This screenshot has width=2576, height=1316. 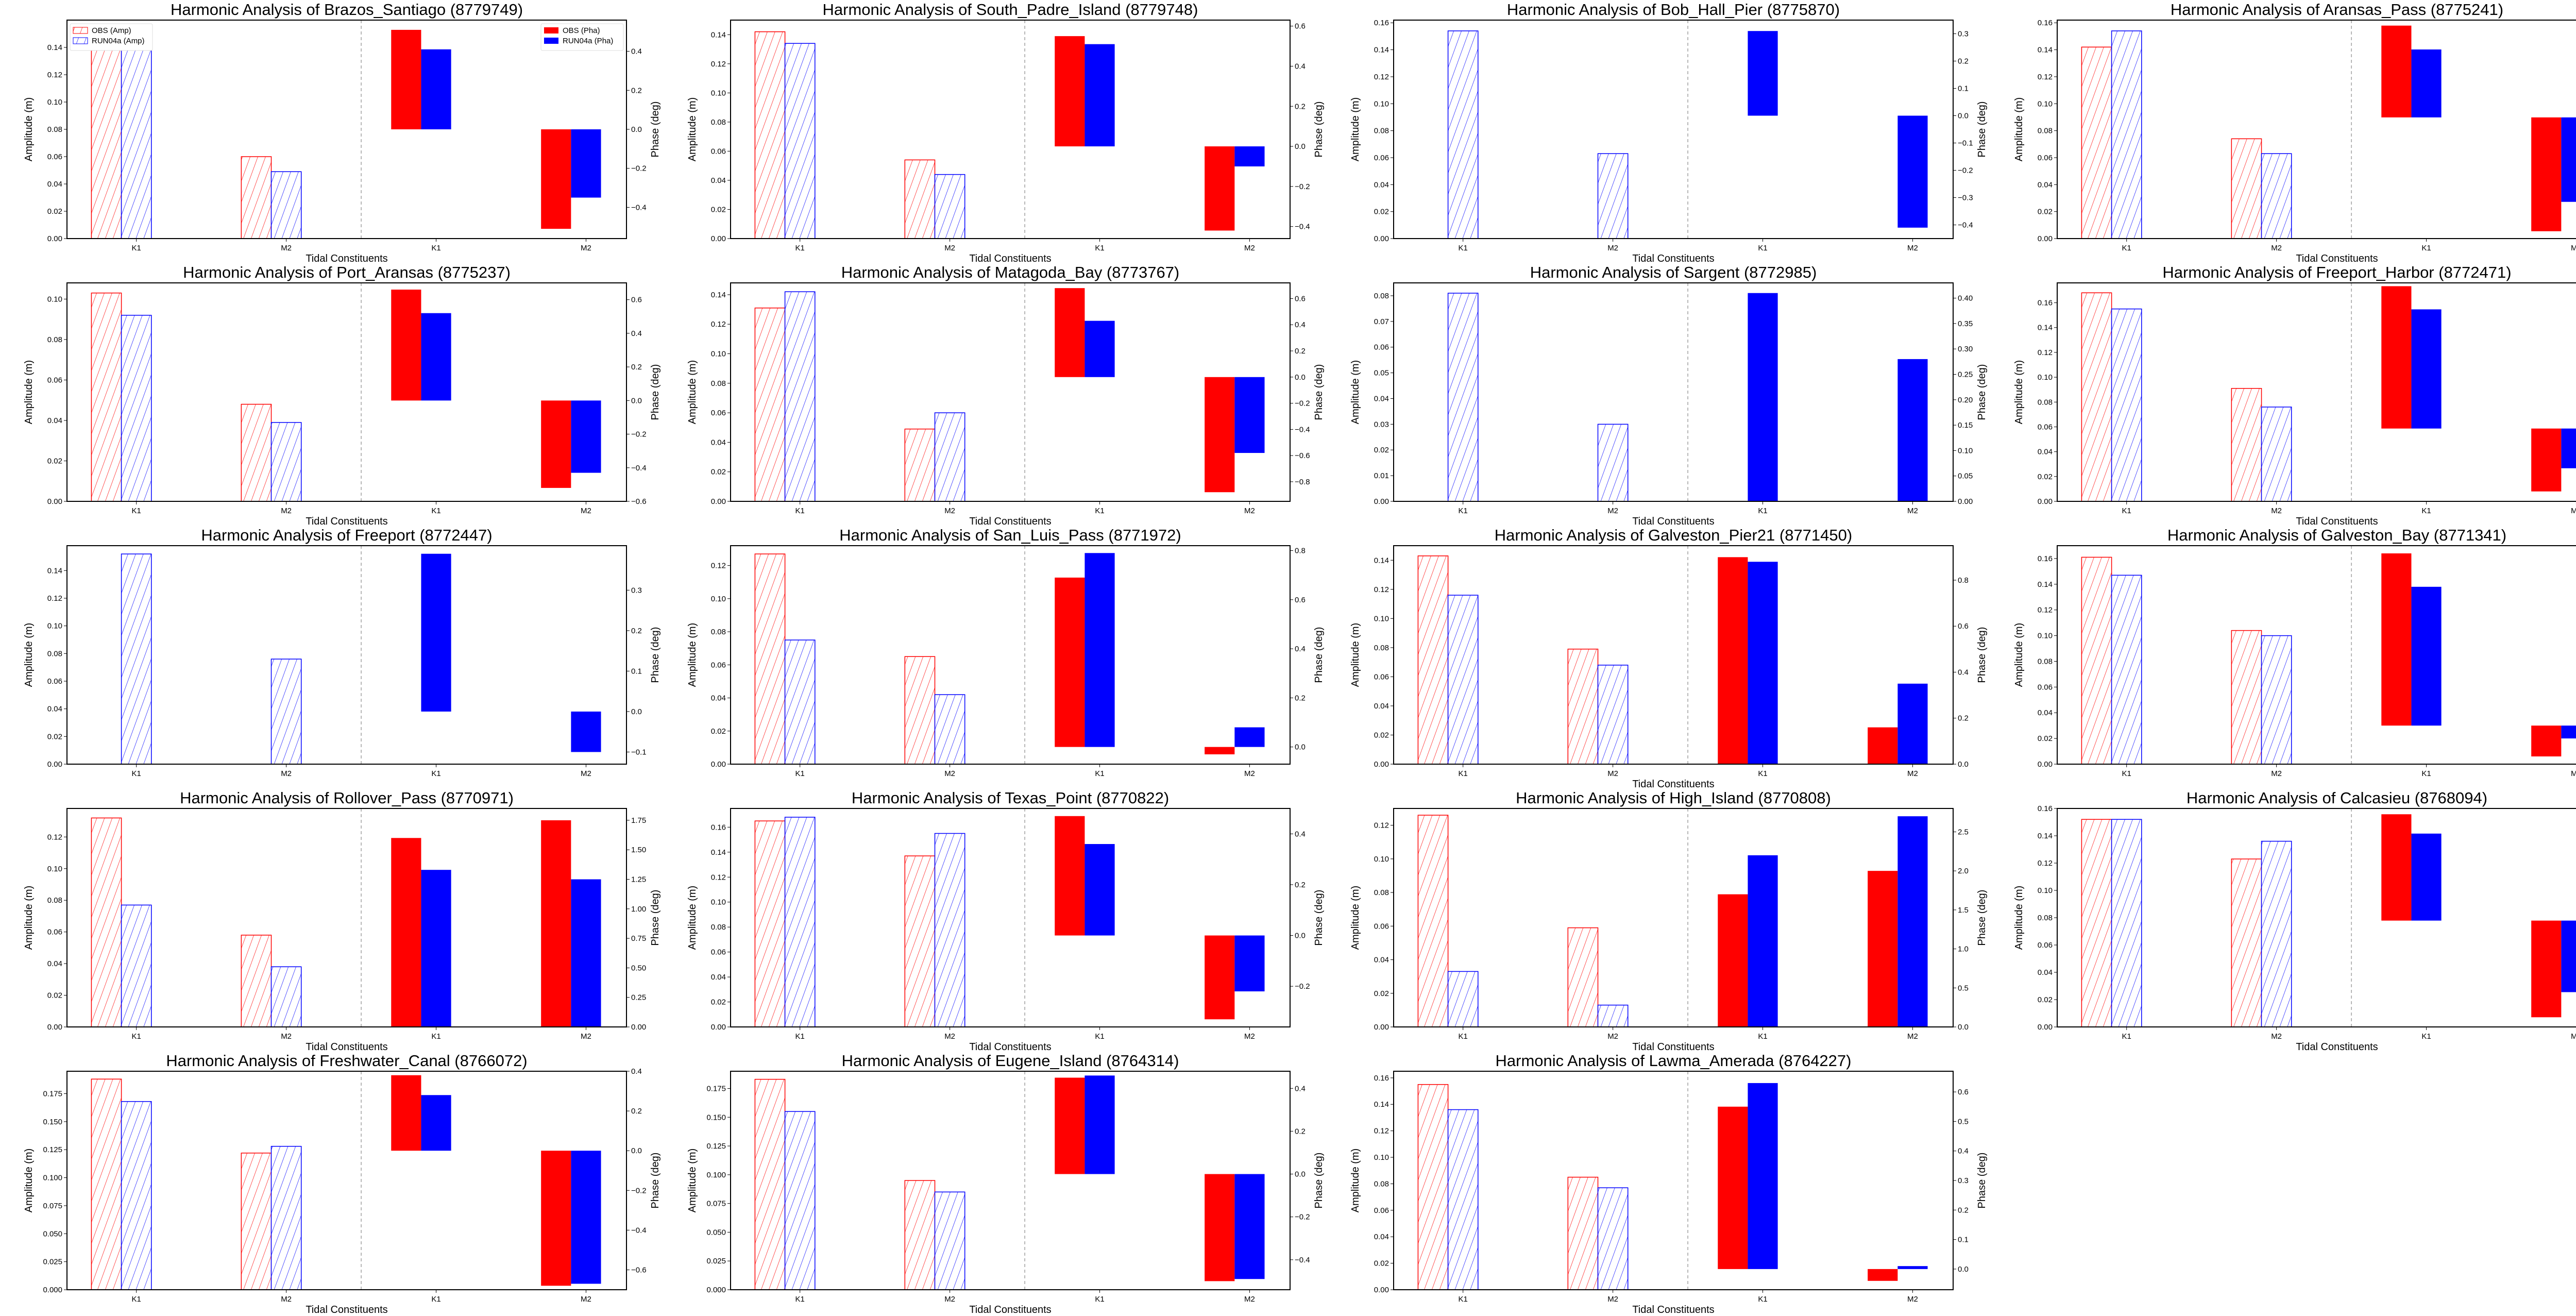 What do you see at coordinates (636, 1111) in the screenshot?
I see `y2-tick-label: 0.2` at bounding box center [636, 1111].